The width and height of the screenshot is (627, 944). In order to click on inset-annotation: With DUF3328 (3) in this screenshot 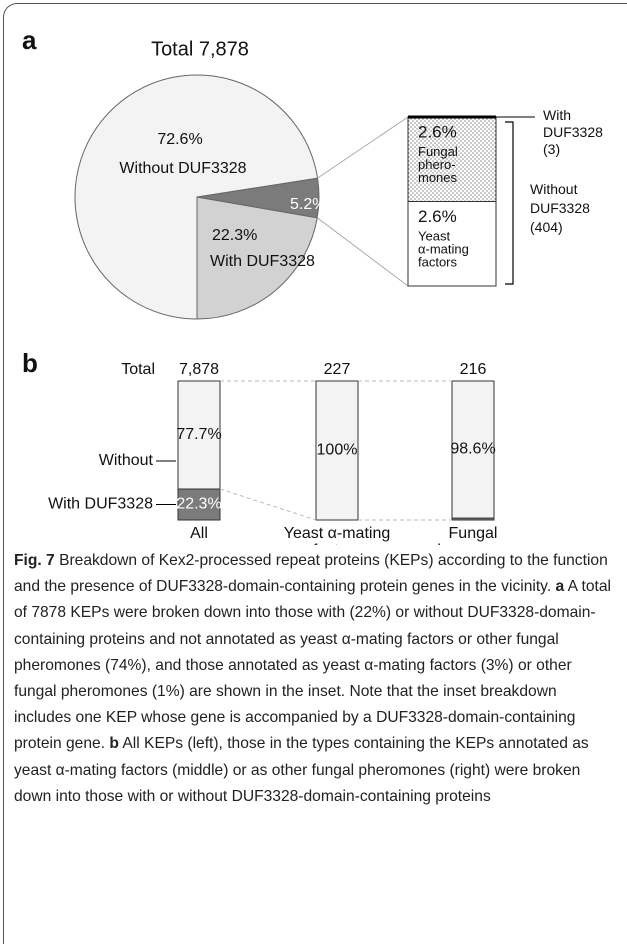, I will do `click(573, 132)`.